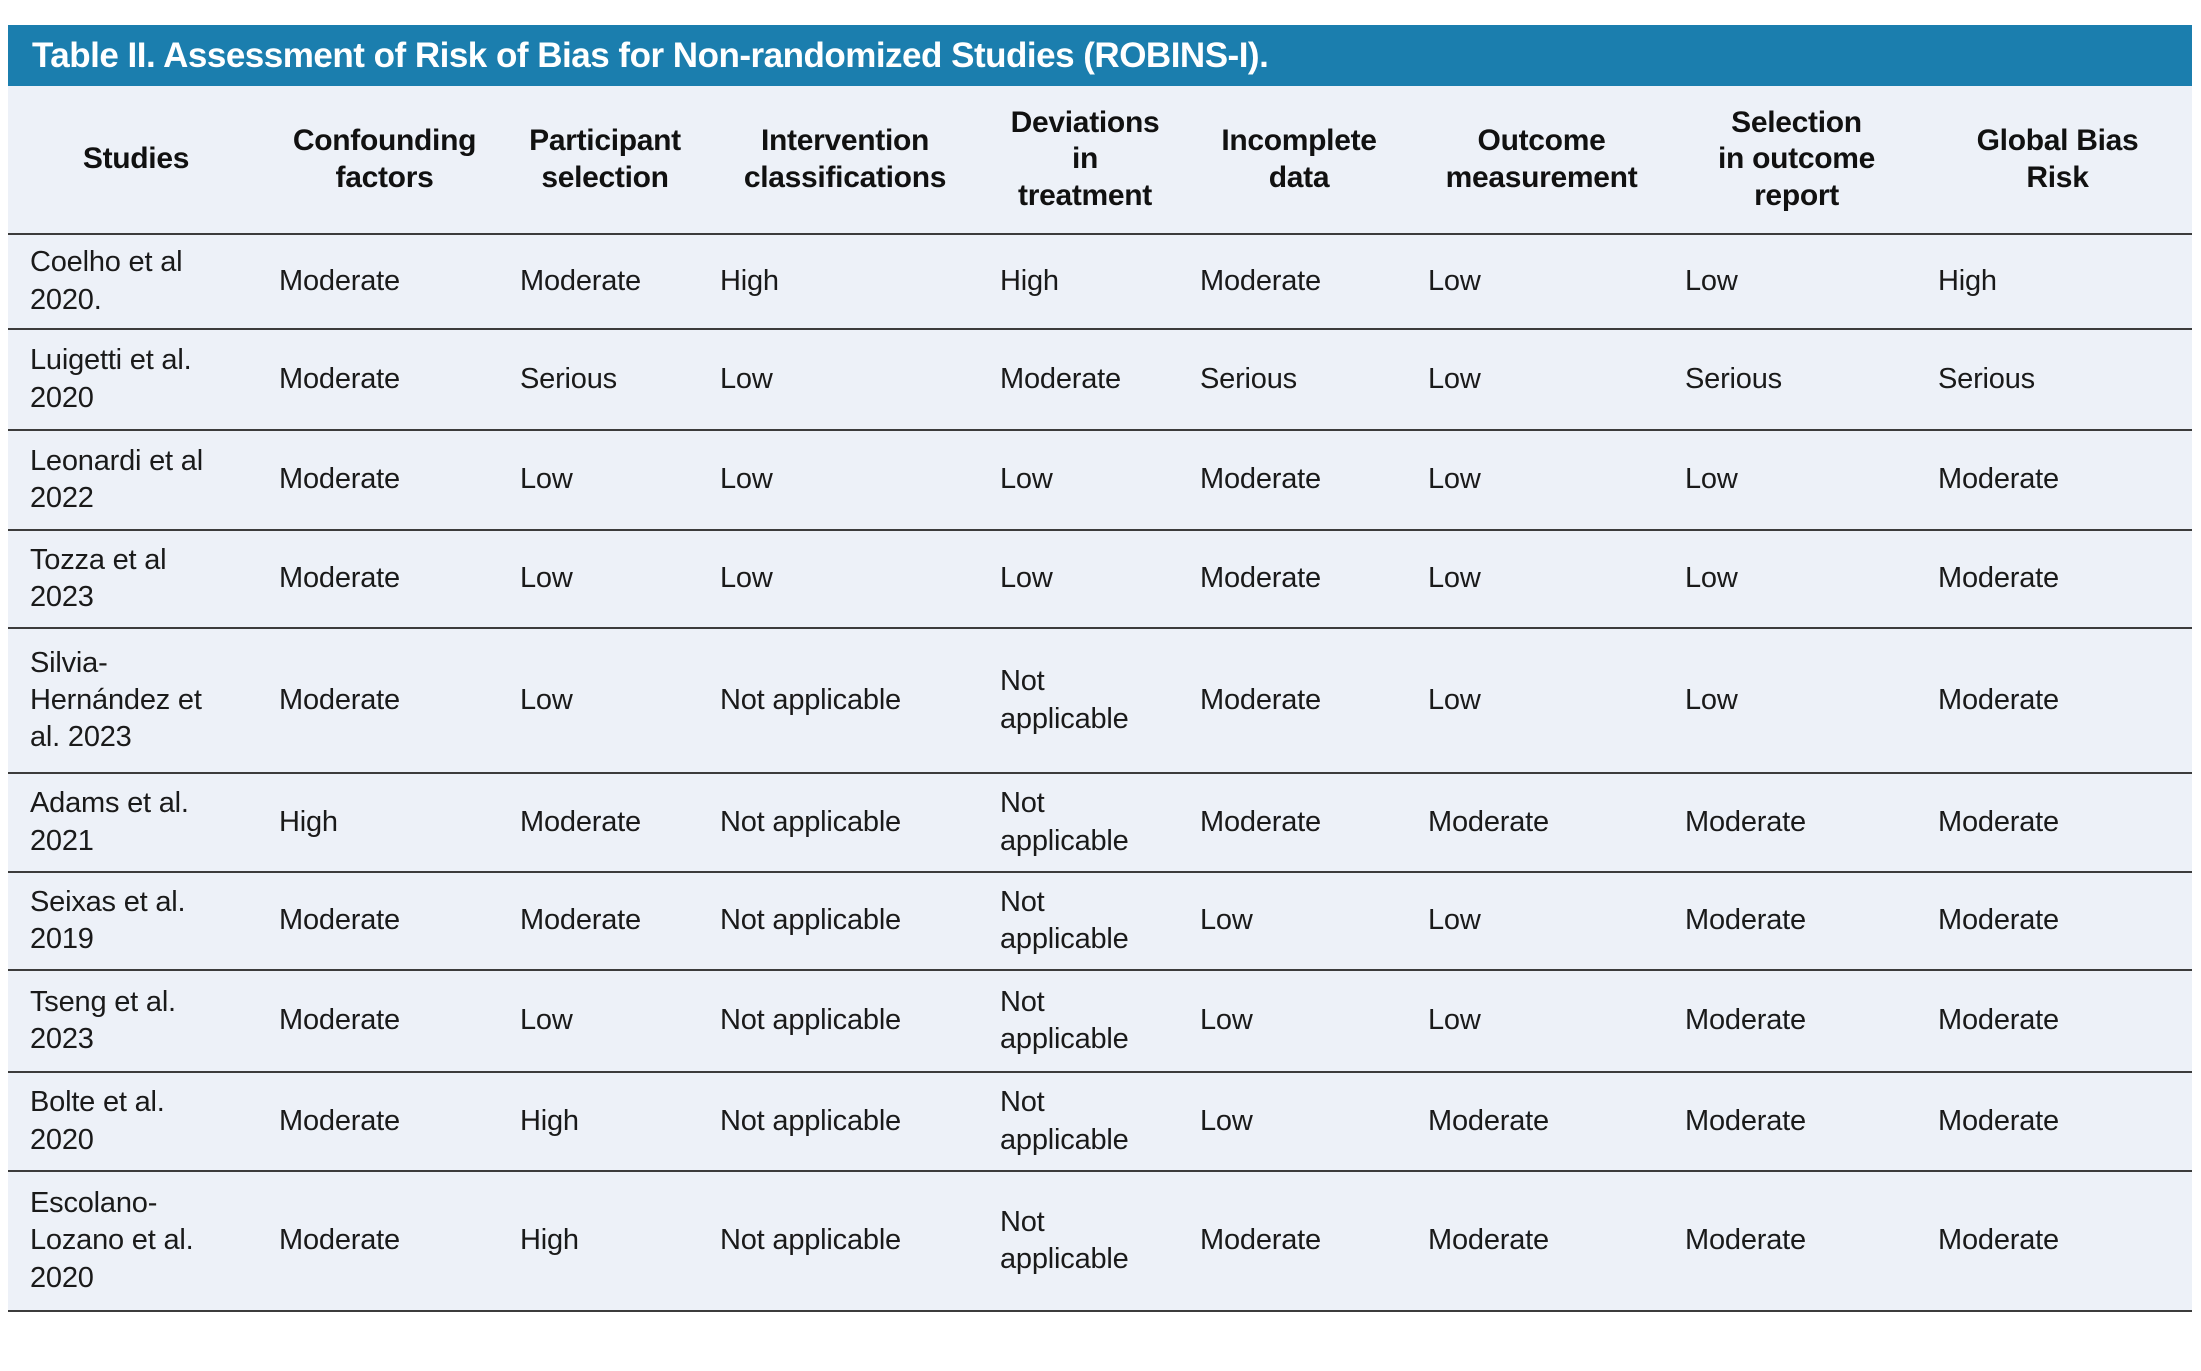 Image resolution: width=2201 pixels, height=1371 pixels. I want to click on study-cell: Luigetti et al. 2020, so click(136, 380).